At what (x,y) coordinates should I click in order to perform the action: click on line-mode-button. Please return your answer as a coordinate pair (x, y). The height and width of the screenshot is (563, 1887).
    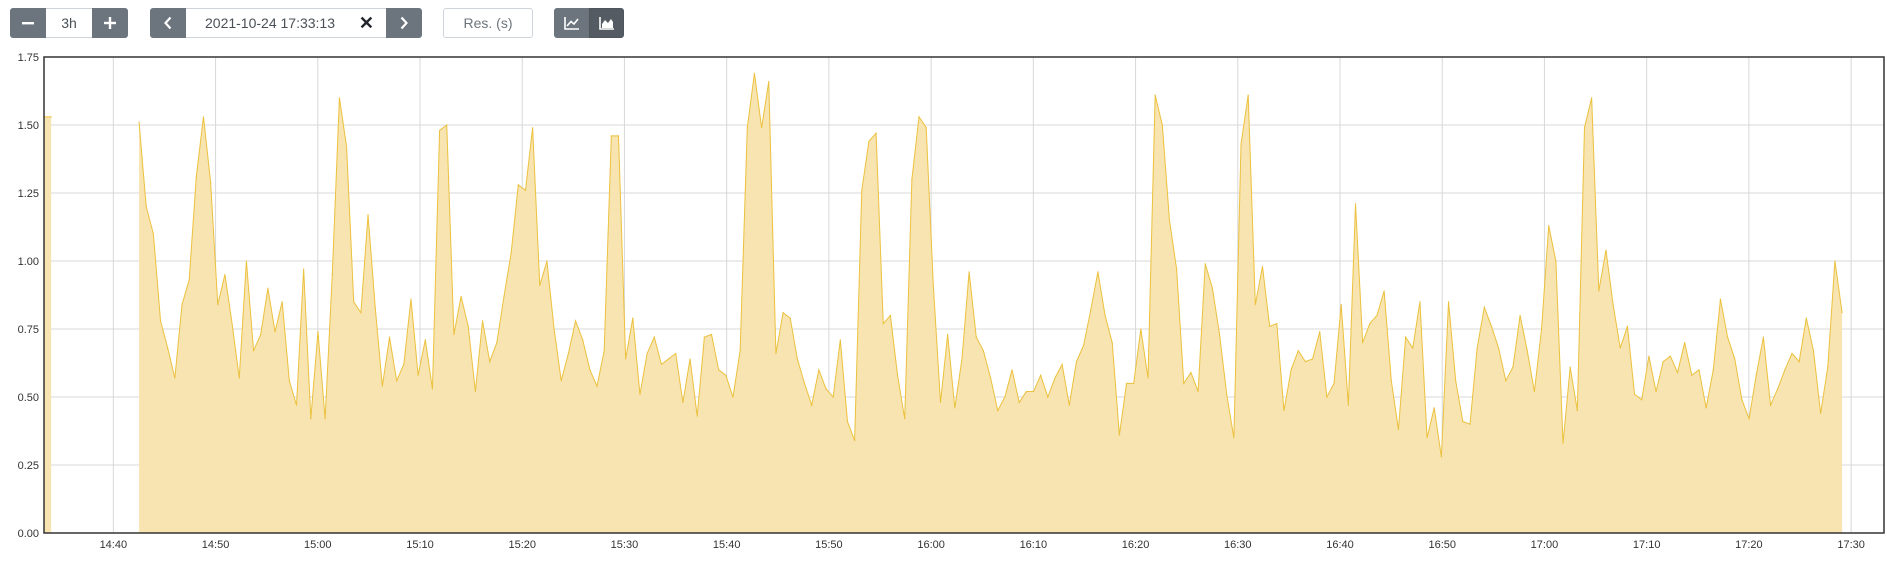
    Looking at the image, I should click on (571, 23).